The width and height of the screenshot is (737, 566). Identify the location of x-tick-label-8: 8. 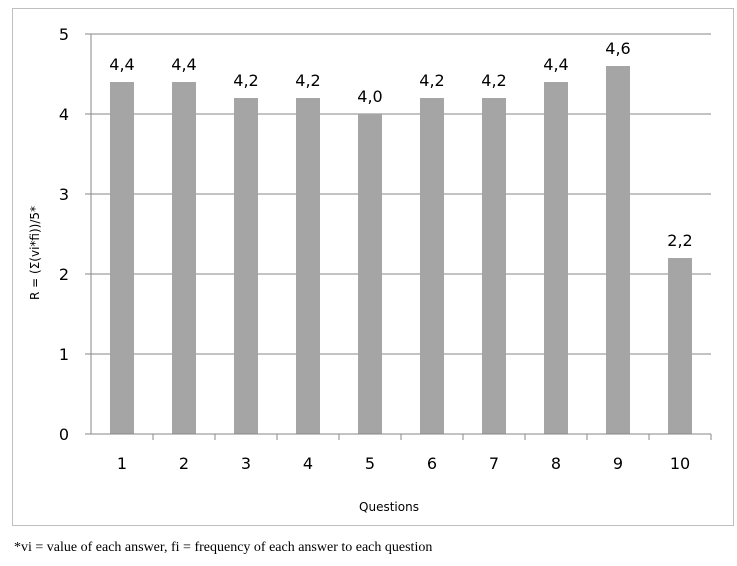
(556, 463).